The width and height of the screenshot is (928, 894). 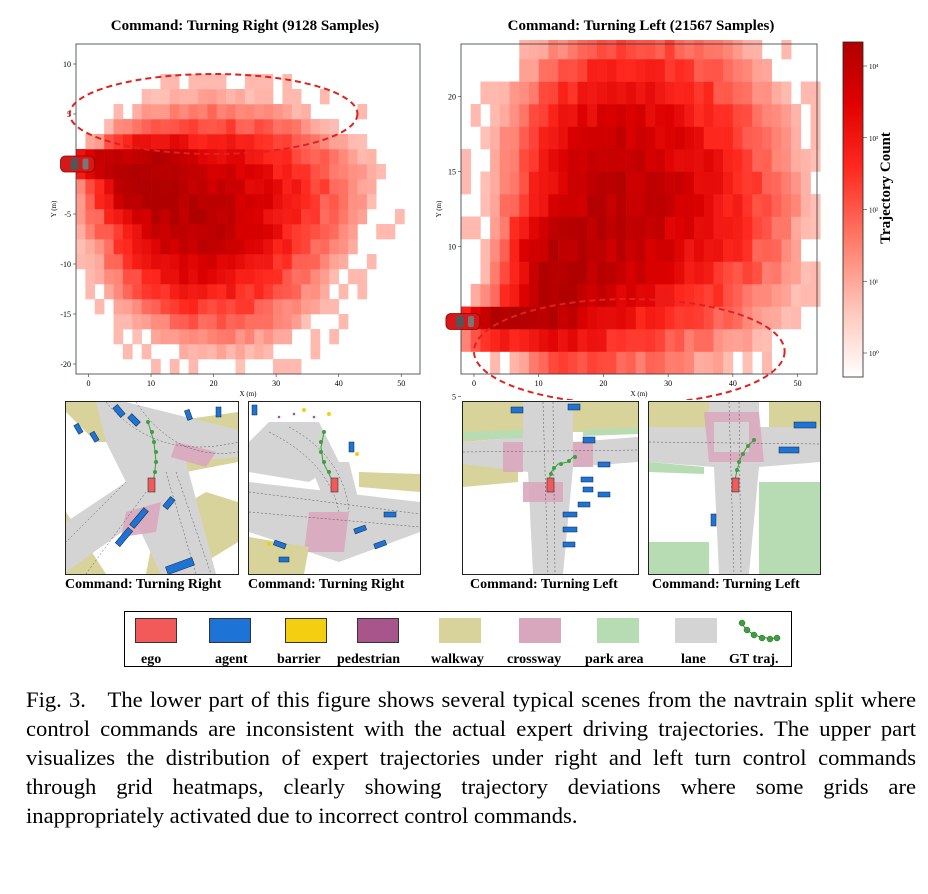 What do you see at coordinates (67, 64) in the screenshot?
I see `y-tick-label: 10` at bounding box center [67, 64].